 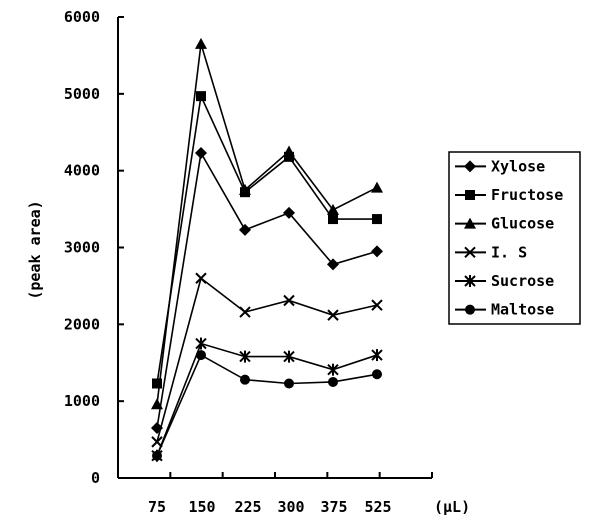 I want to click on series-i-s, so click(x=267, y=360).